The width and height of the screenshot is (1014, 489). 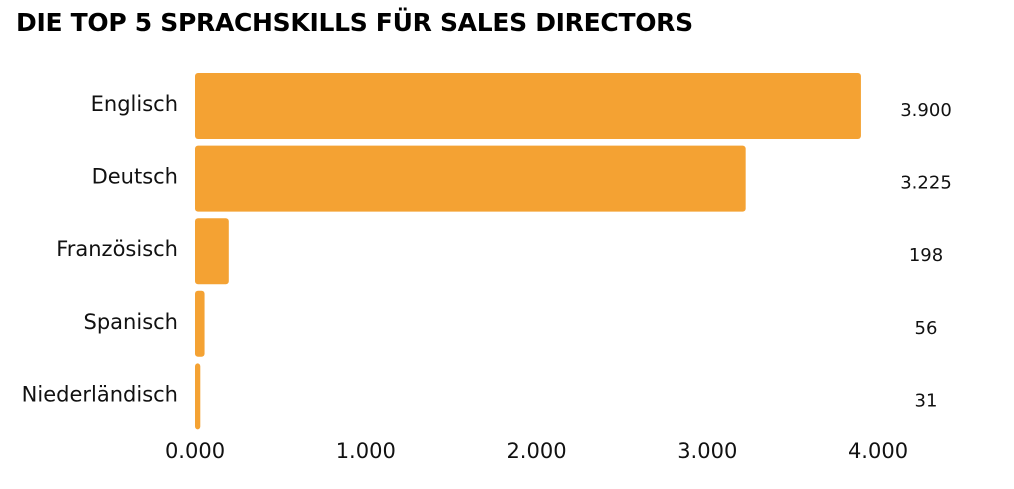 I want to click on x-tick-label: 0.000, so click(x=195, y=451).